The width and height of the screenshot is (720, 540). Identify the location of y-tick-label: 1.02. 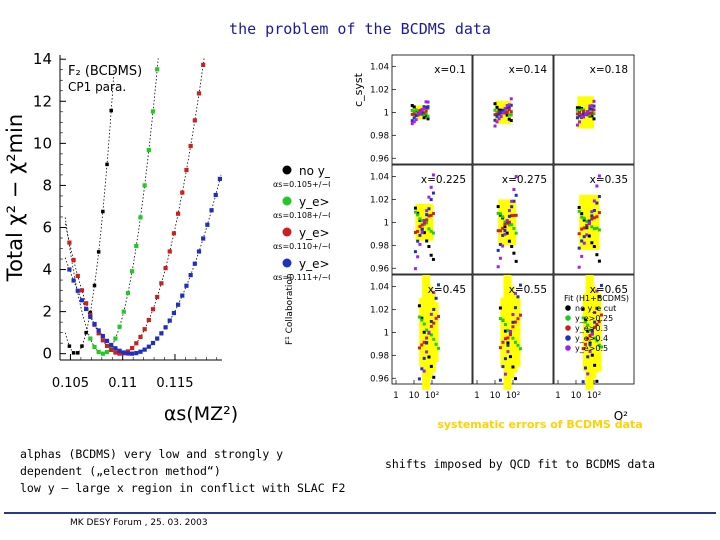
(379, 200).